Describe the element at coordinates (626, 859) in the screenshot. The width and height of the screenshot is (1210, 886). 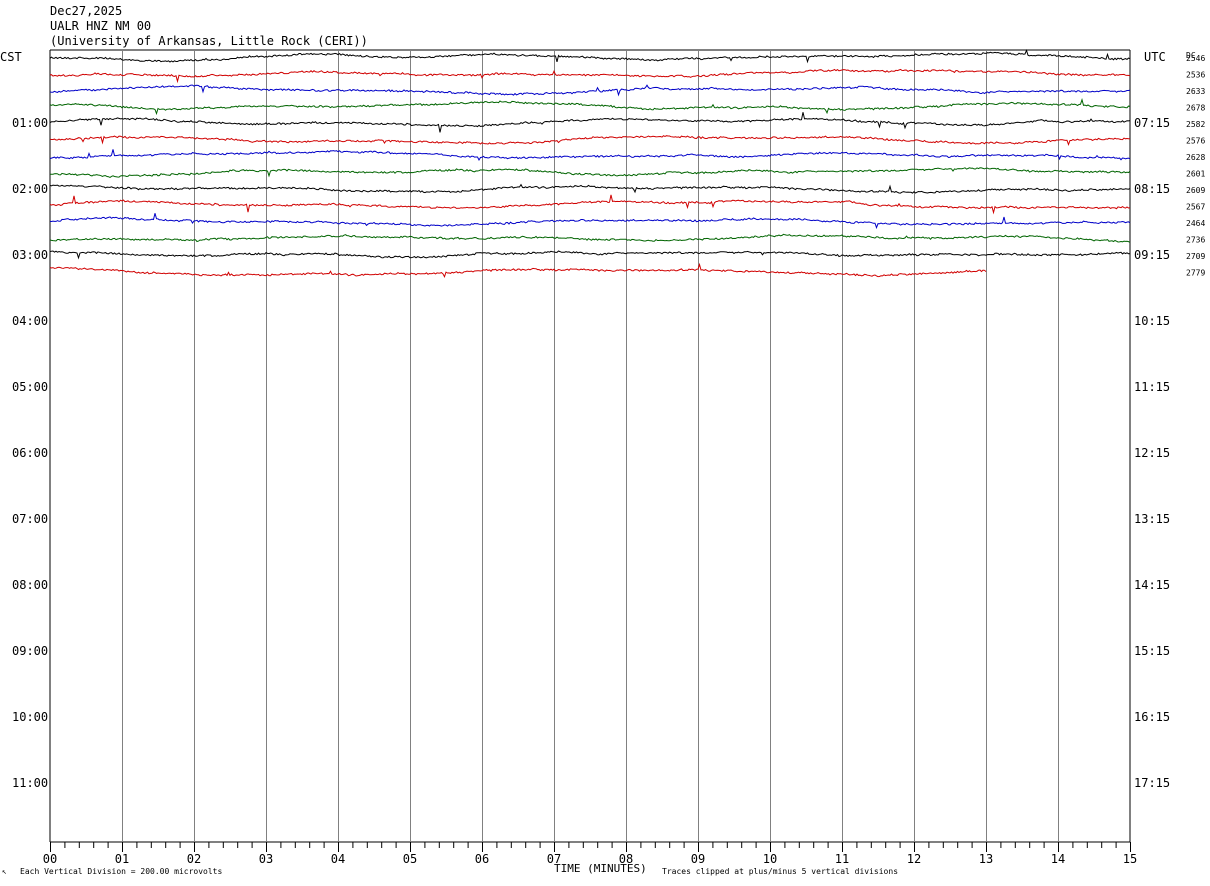
I see `x-tick-label: 08` at that location.